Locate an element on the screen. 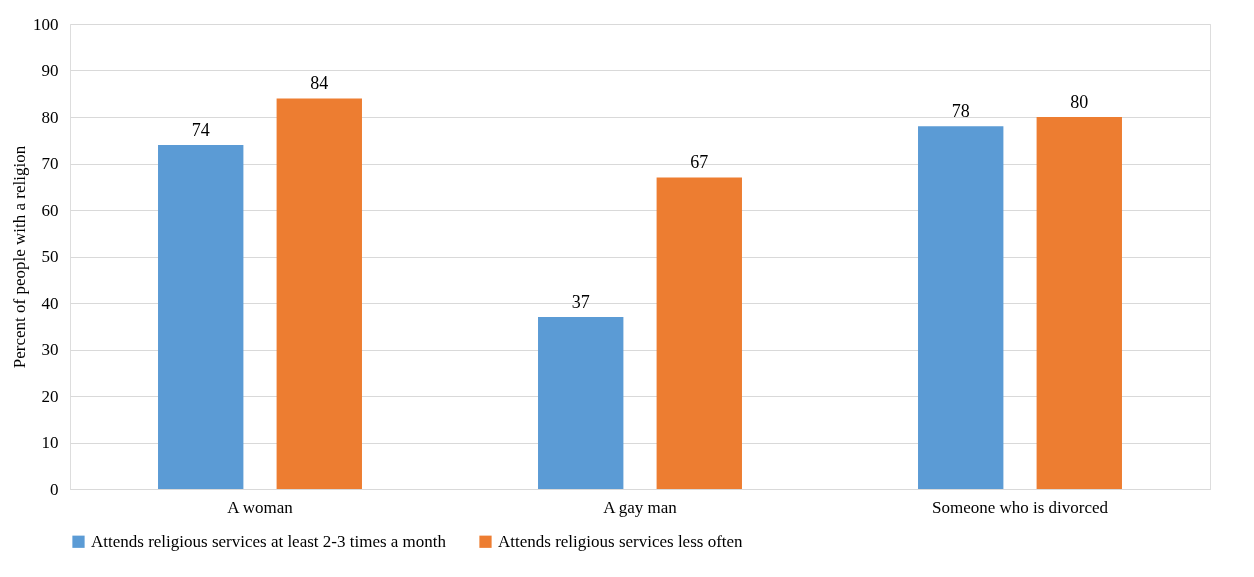  y-tick-label: 40 is located at coordinates (50, 303).